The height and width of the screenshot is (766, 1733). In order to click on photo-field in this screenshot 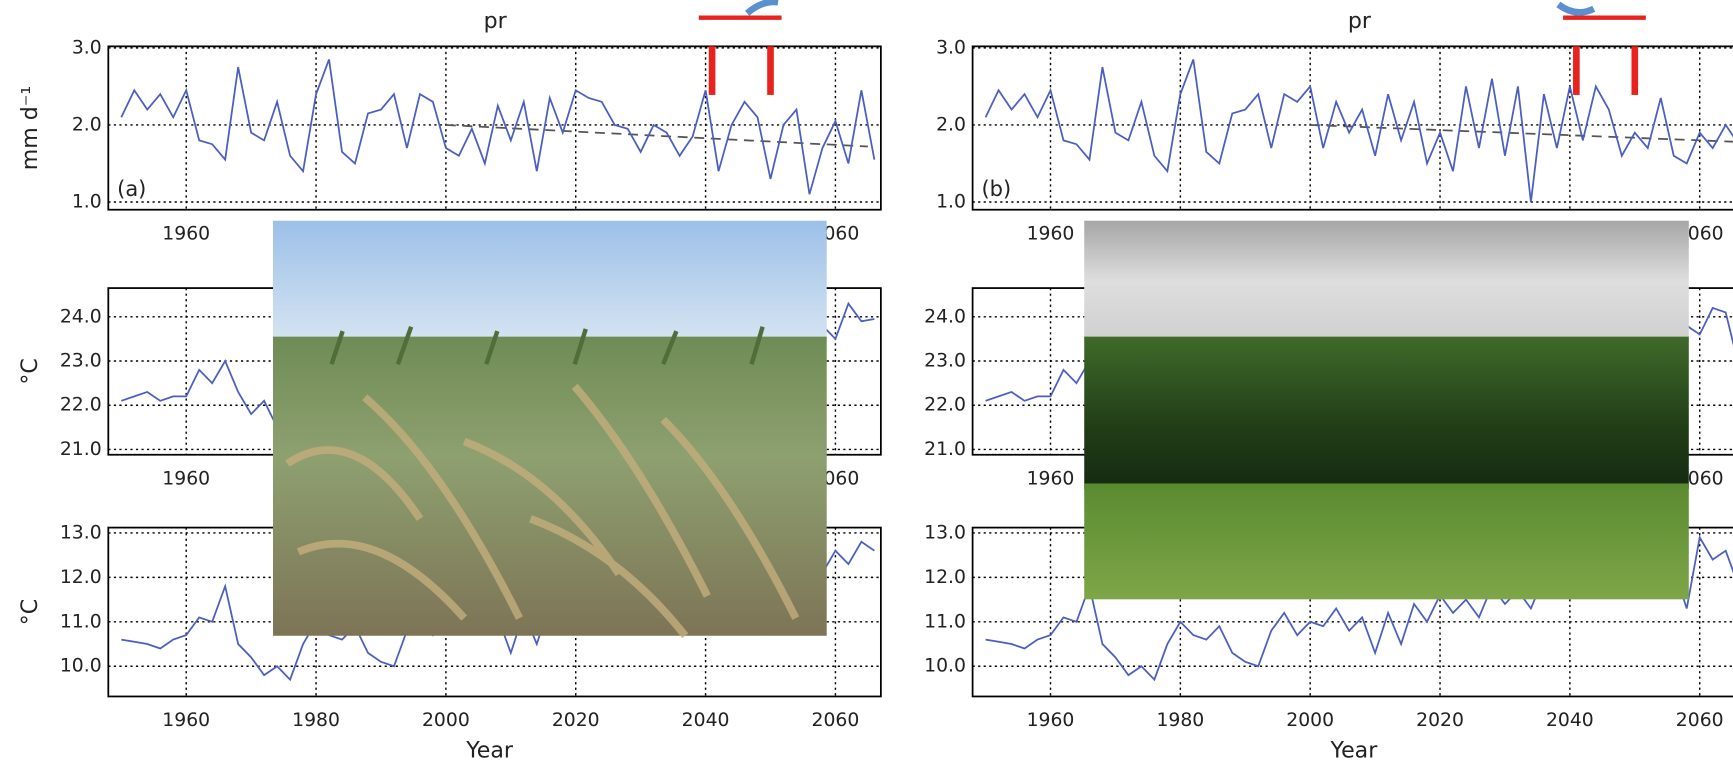, I will do `click(549, 486)`.